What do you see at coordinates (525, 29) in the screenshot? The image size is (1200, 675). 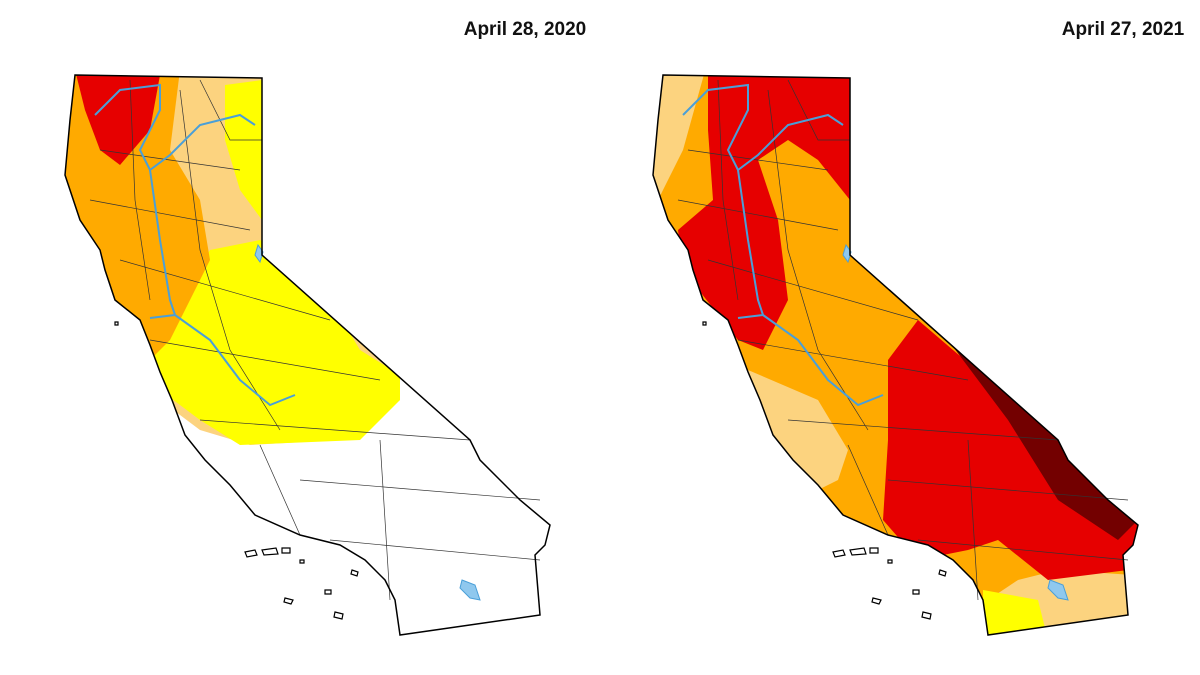 I see `panel-title: April 28, 2020` at bounding box center [525, 29].